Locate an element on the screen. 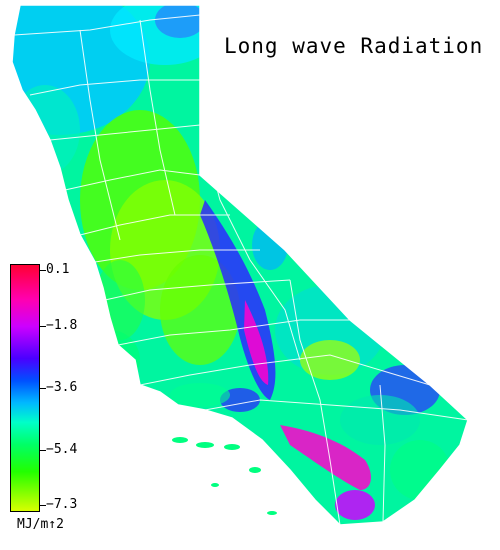  channel-islands is located at coordinates (224, 476).